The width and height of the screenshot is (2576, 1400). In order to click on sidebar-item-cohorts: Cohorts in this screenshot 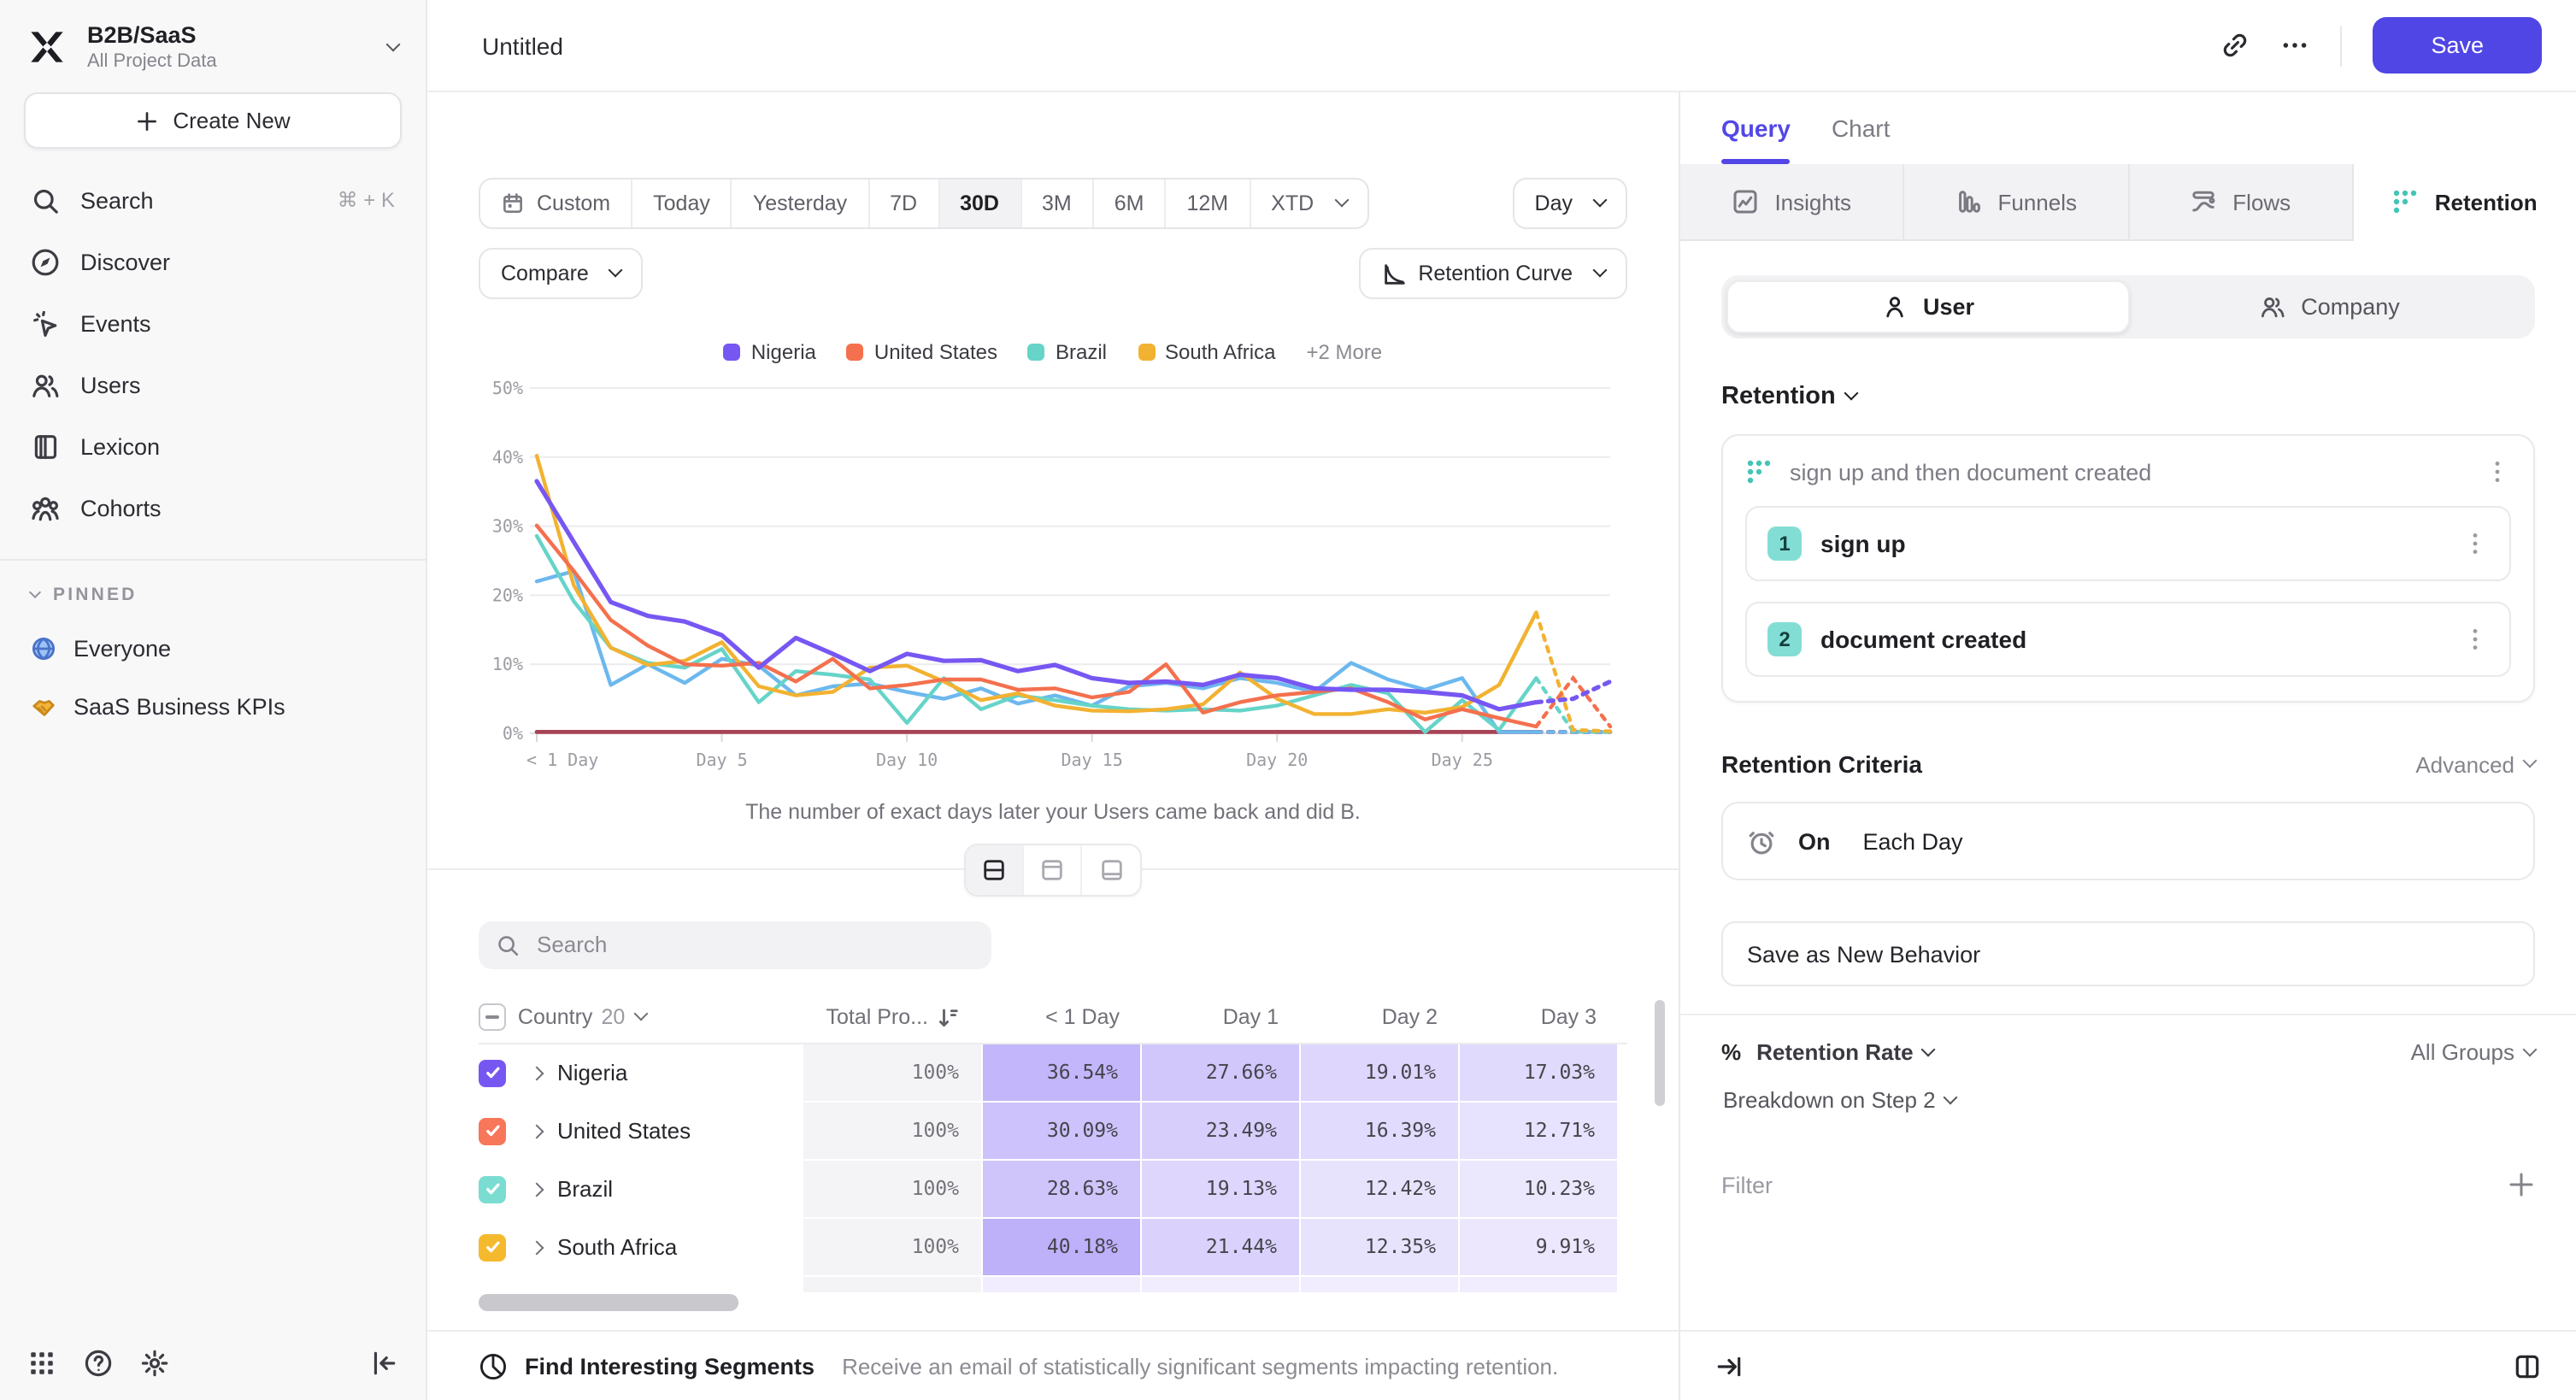, I will do `click(213, 507)`.